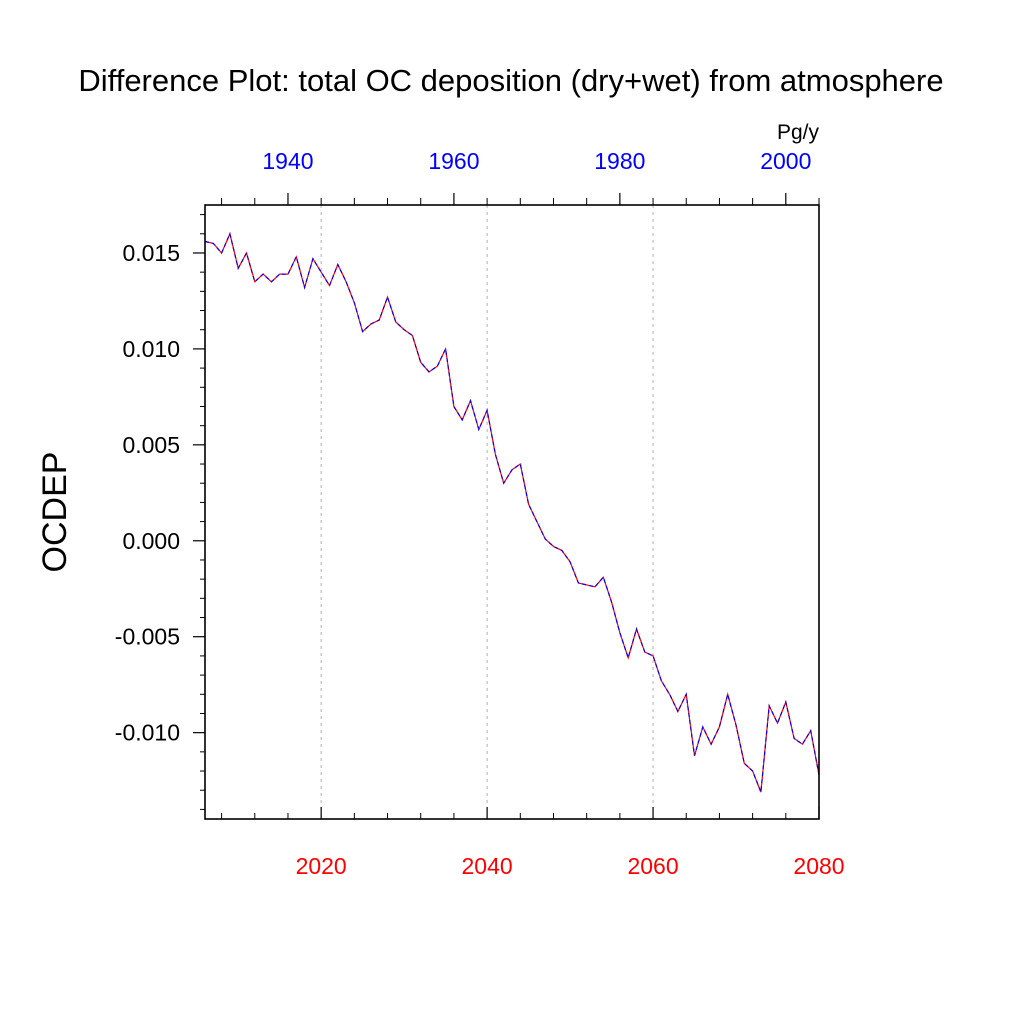 This screenshot has height=1024, width=1024. Describe the element at coordinates (147, 637) in the screenshot. I see `y-tick-label: -0.005` at that location.